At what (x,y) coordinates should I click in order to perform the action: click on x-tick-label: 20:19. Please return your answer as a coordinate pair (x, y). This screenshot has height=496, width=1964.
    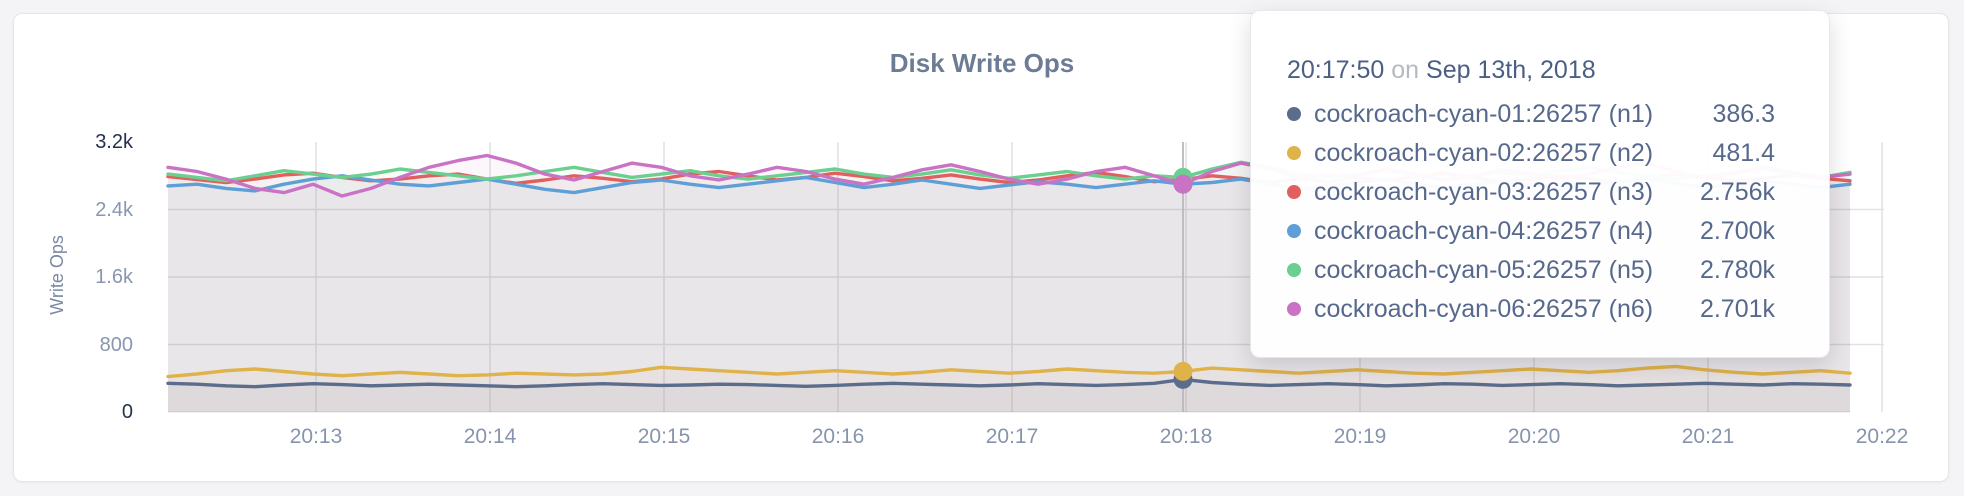
    Looking at the image, I should click on (1360, 436).